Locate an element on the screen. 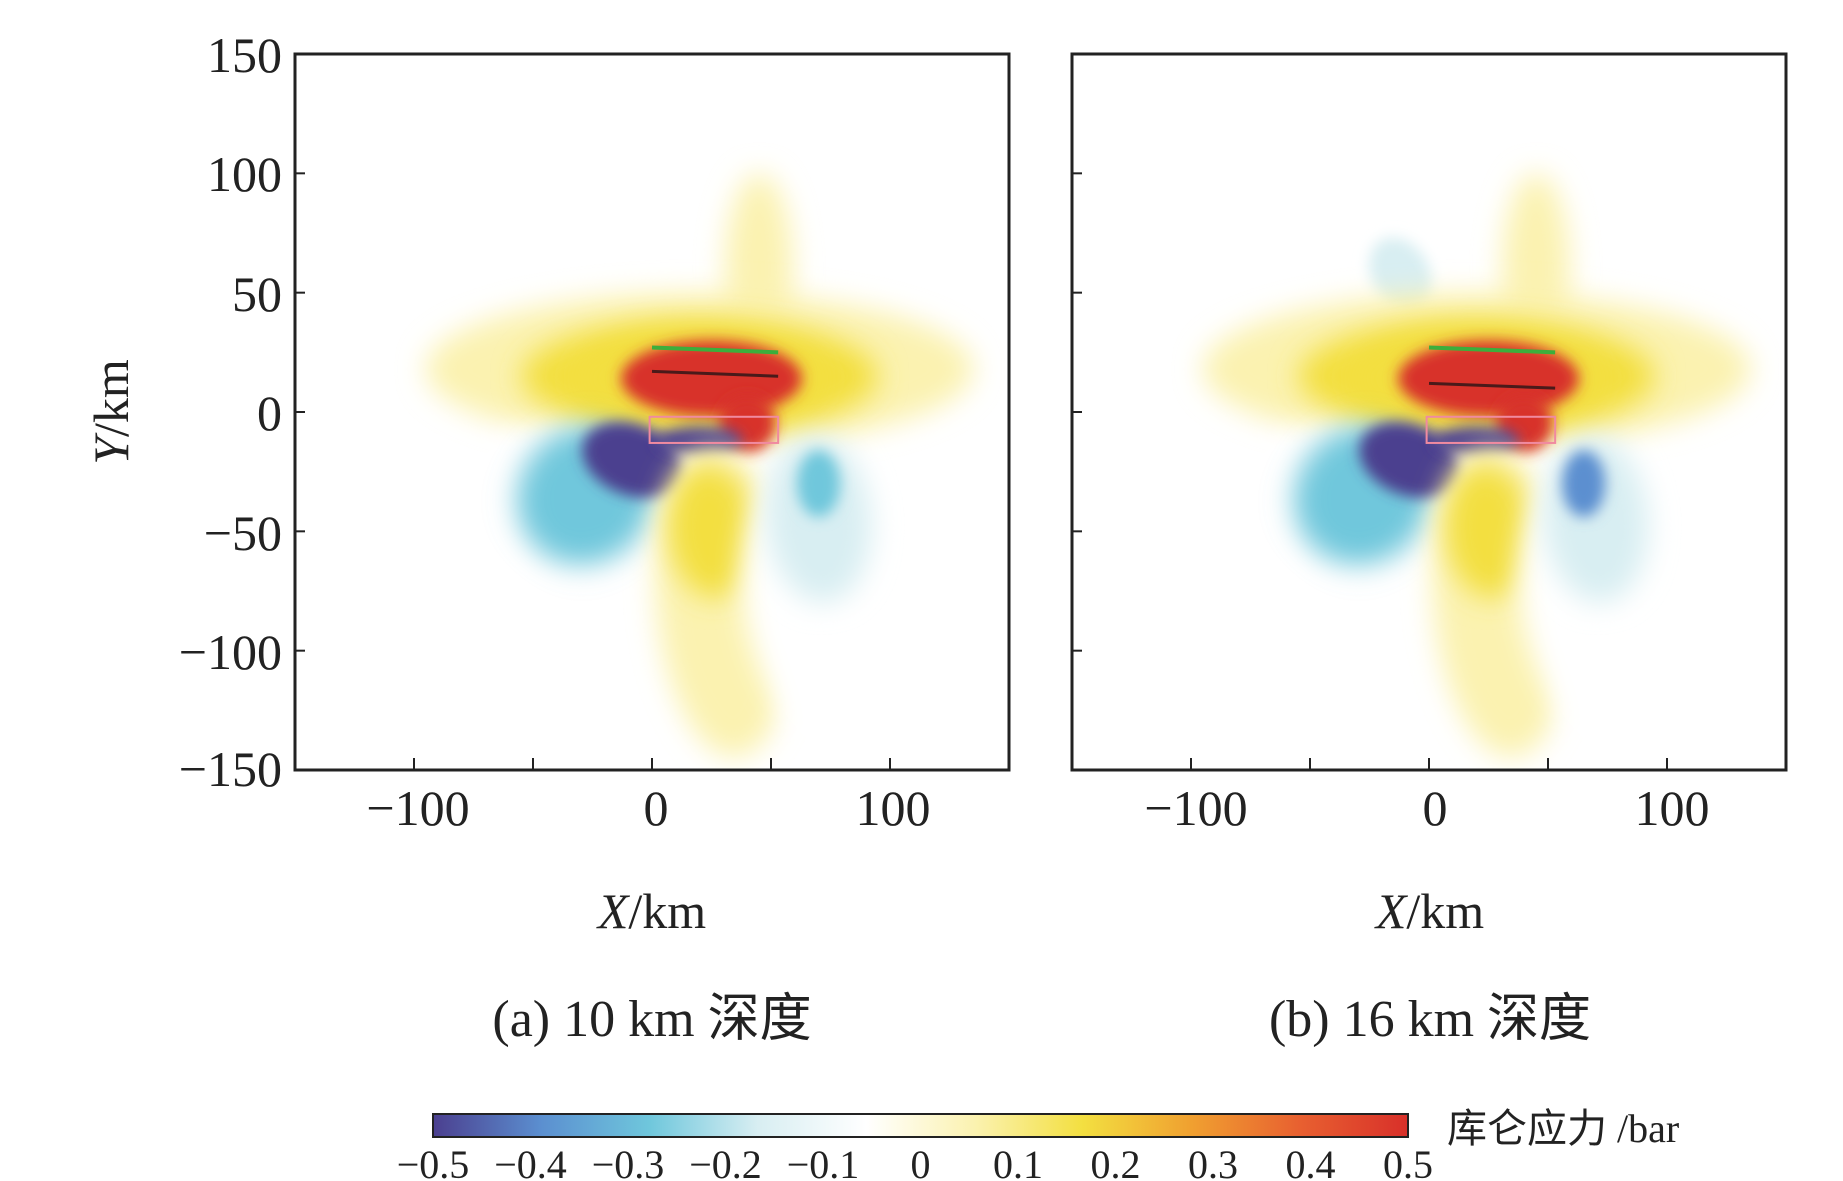  colorbar-tick-labels: −0.5 −0.4 −0.3 −0.2 −0.1 0 0.1 0.2 0.3 0.4 0.5 is located at coordinates (915, 1161).